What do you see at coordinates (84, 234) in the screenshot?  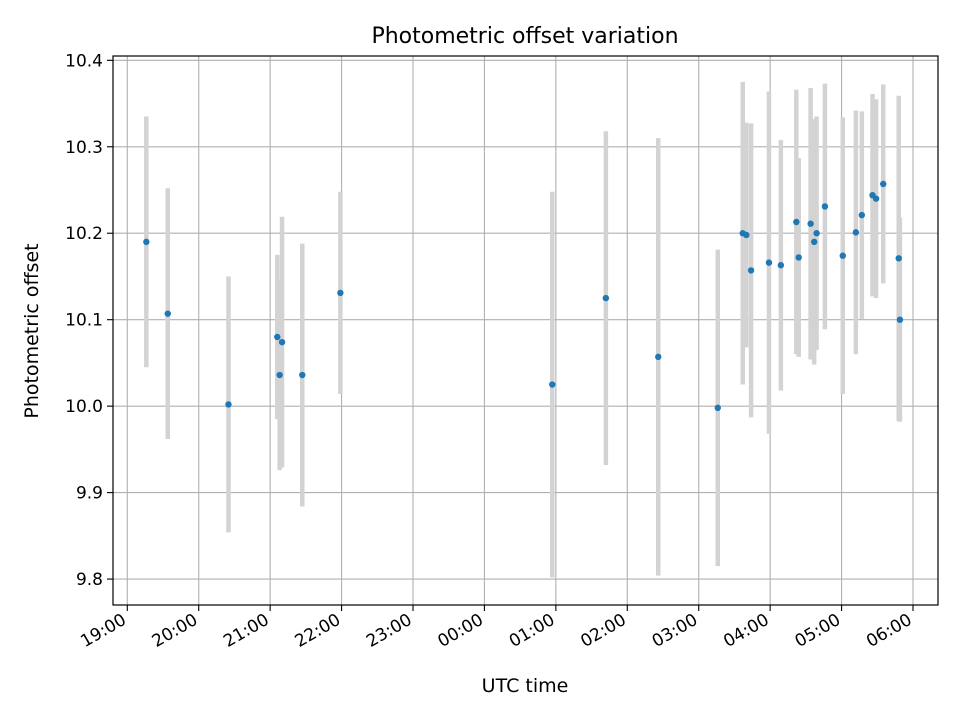 I see `y-tick-label: 10.2` at bounding box center [84, 234].